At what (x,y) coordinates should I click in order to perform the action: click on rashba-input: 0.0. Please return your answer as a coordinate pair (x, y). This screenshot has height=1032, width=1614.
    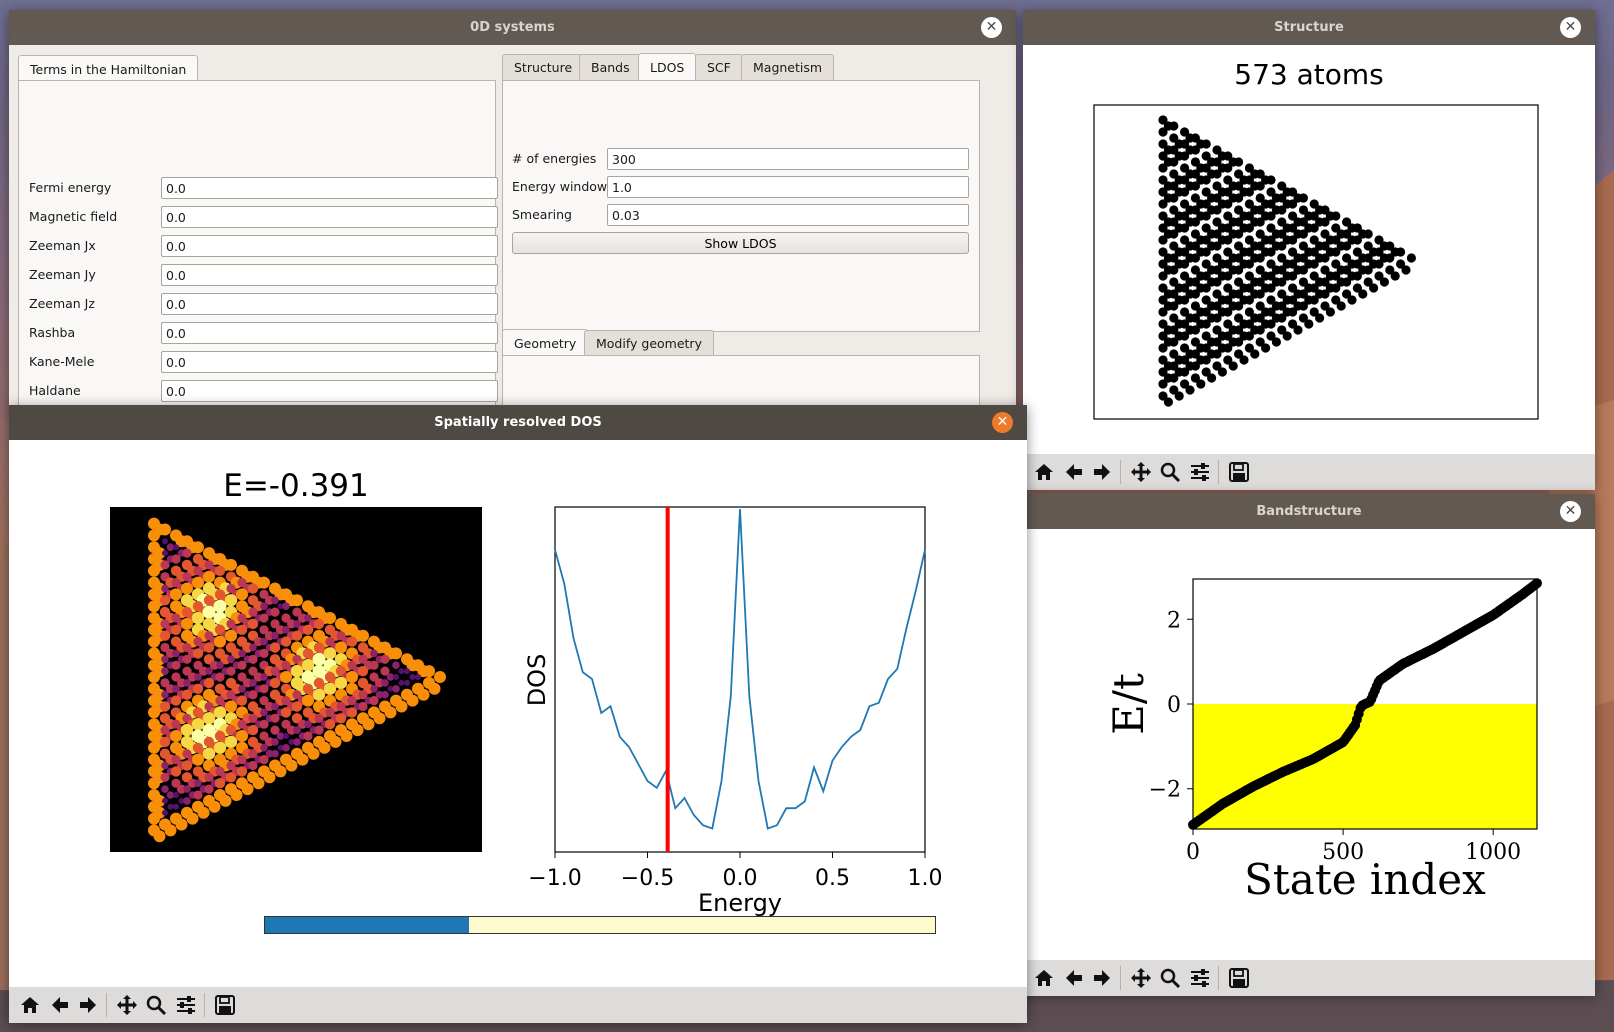
    Looking at the image, I should click on (329, 333).